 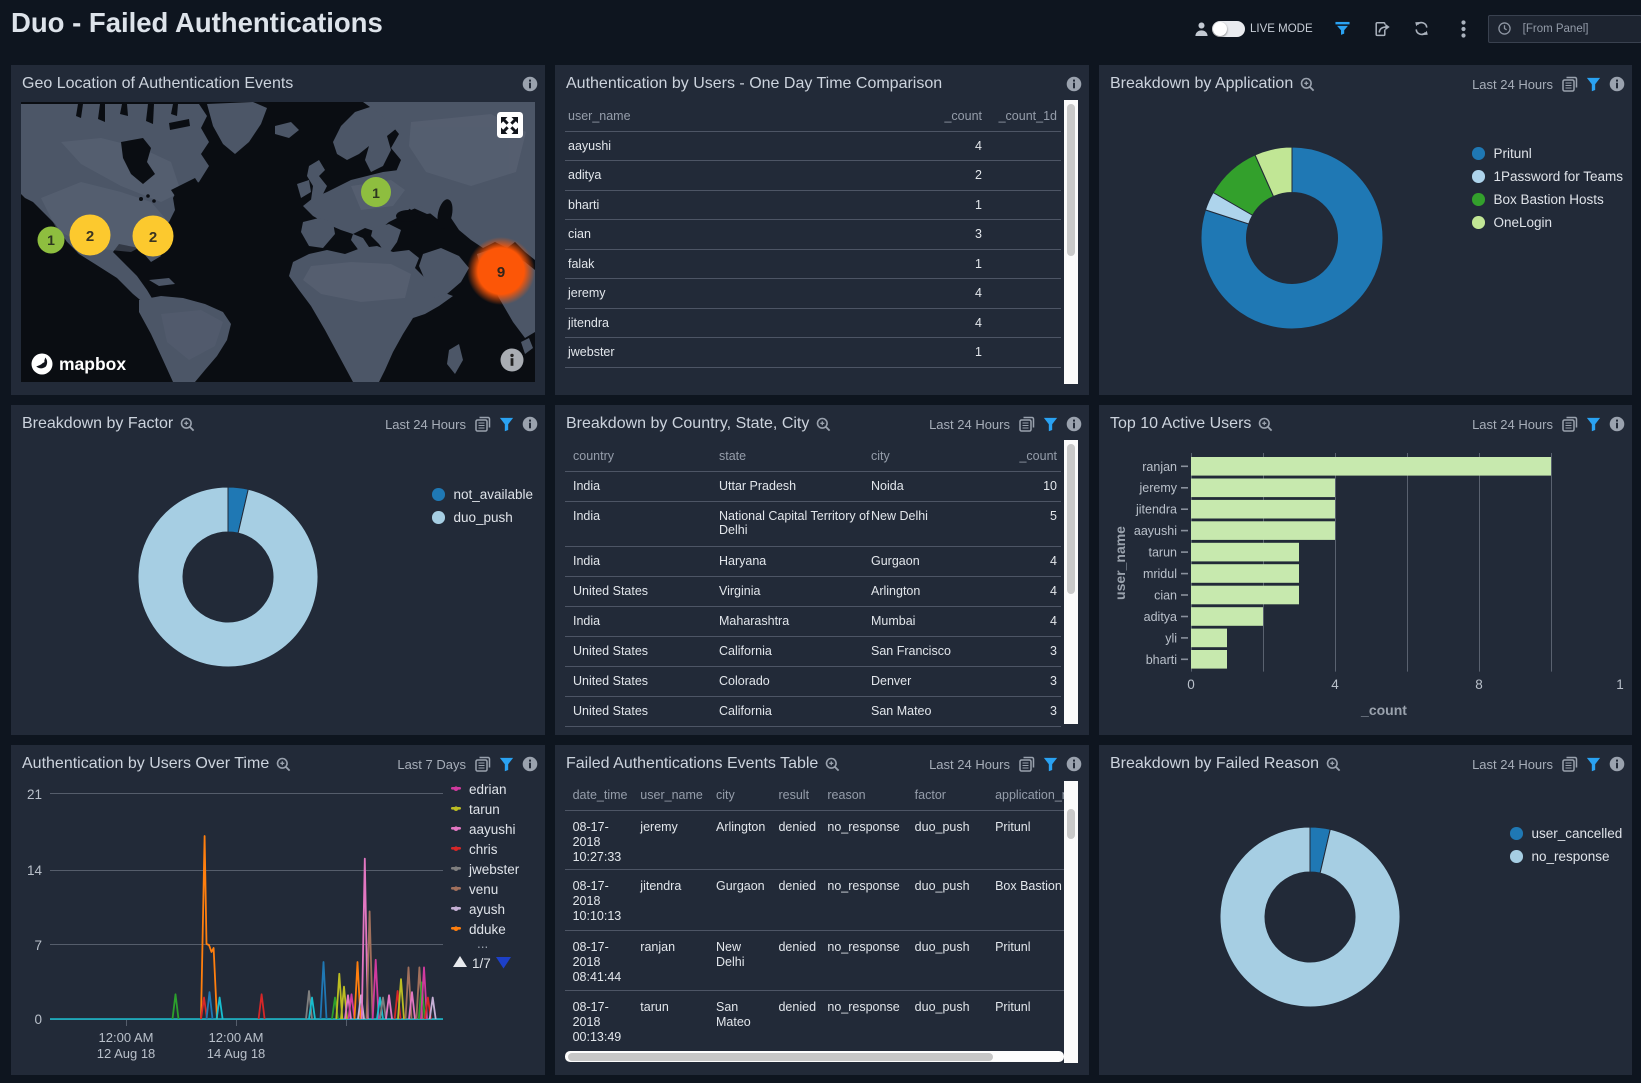 What do you see at coordinates (1171, 638) in the screenshot?
I see `svg-text: yli` at bounding box center [1171, 638].